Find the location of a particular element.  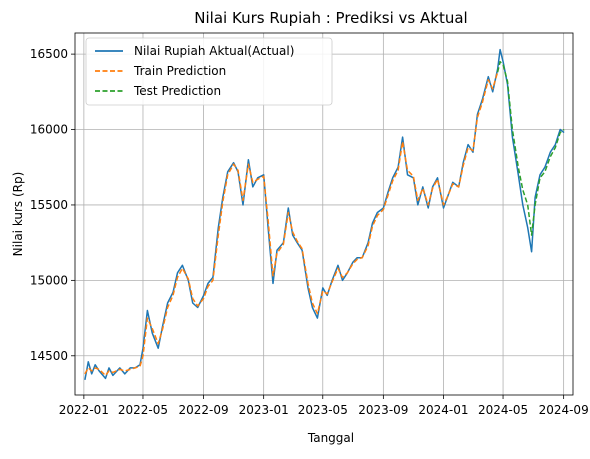

x-tick-label: 2022-09 is located at coordinates (203, 410).